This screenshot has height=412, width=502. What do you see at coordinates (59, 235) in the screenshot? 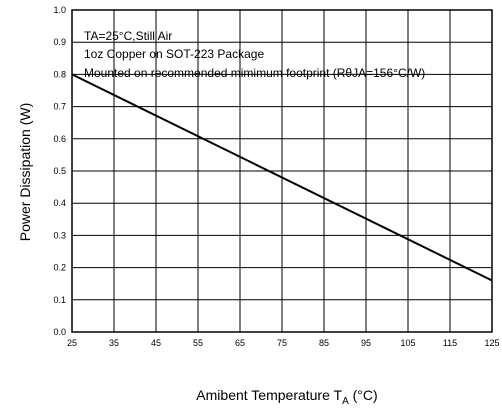
I see `y-tick-label: 0.3` at bounding box center [59, 235].